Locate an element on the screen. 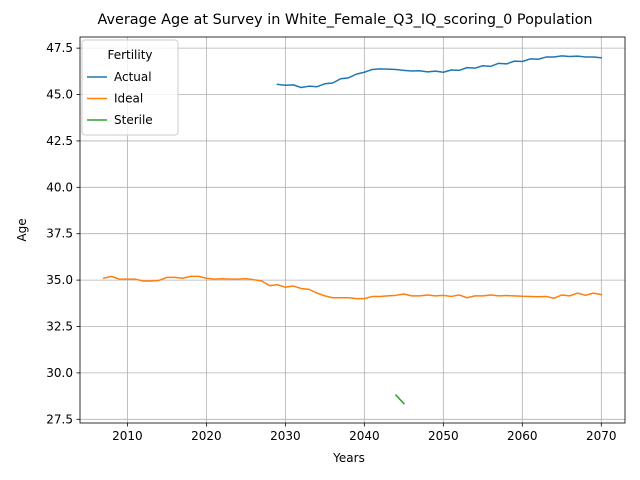  legend-label-actual: Actual is located at coordinates (133, 77).